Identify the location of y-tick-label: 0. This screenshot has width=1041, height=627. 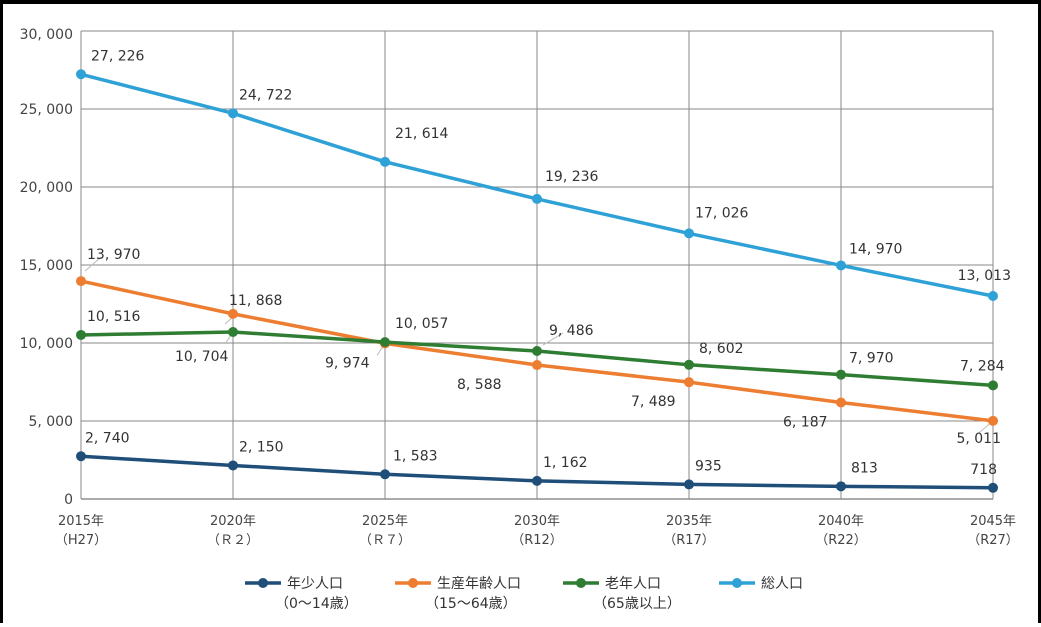
(68, 500).